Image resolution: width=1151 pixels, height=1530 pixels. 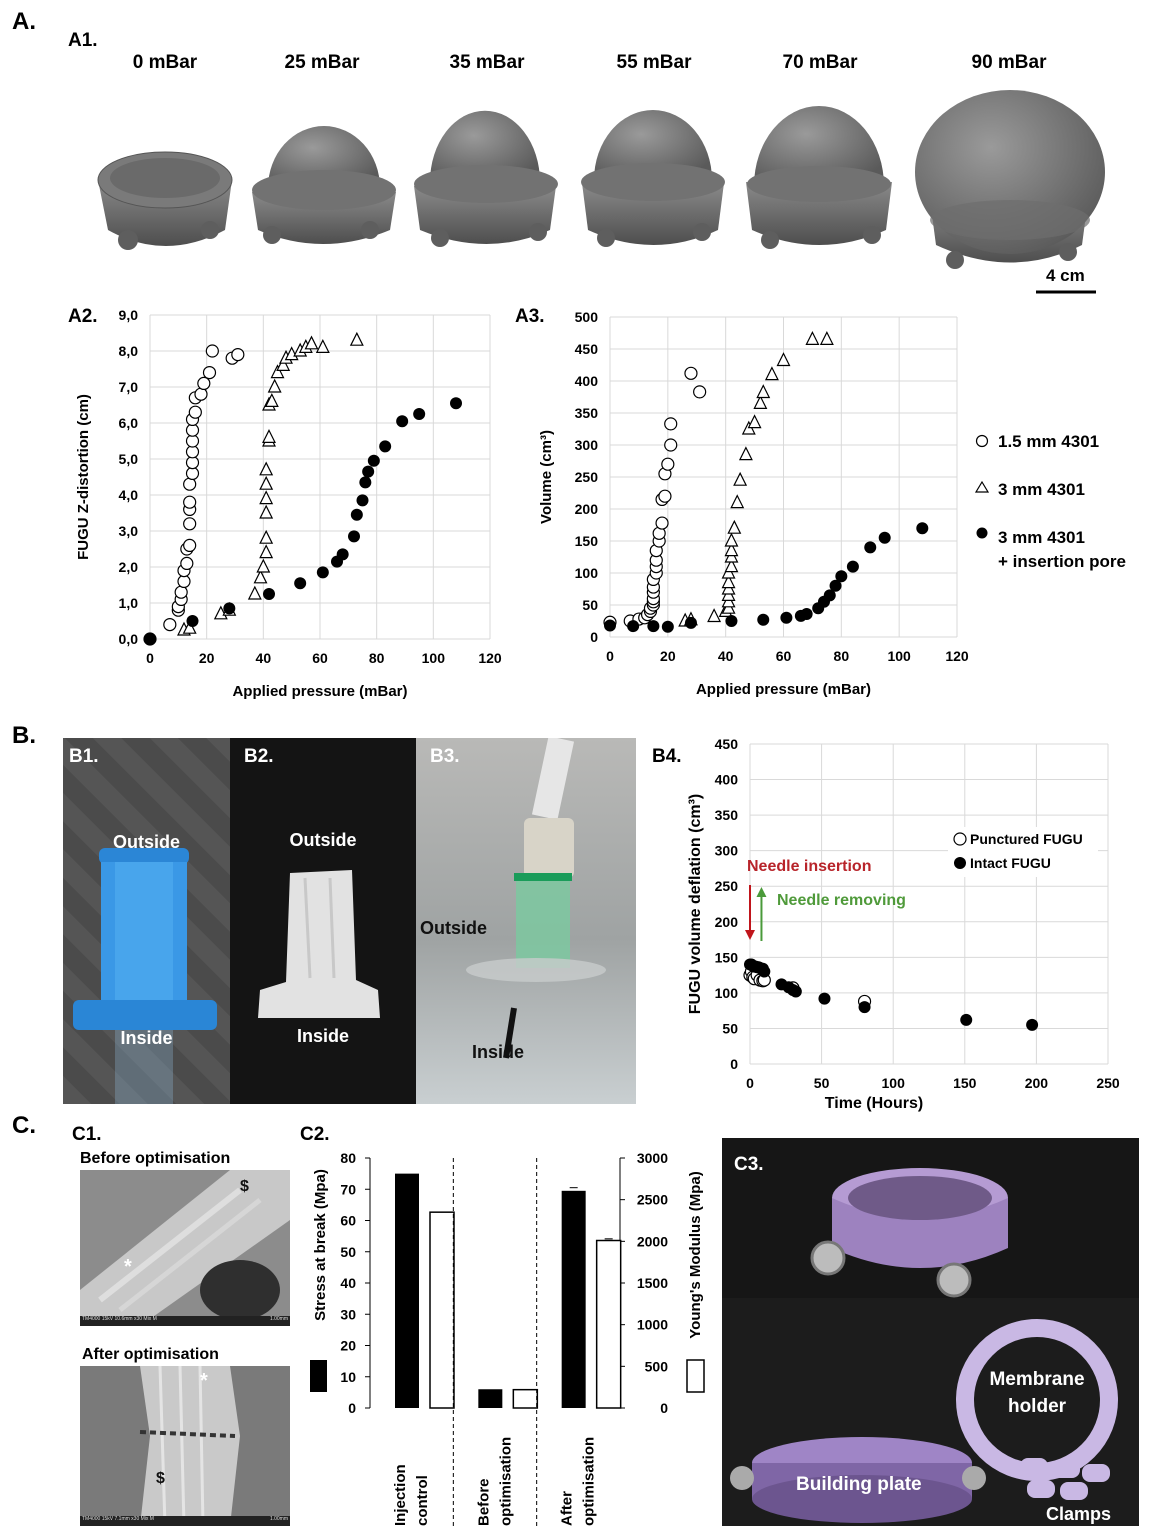 I want to click on fugu-renders, so click(x=601, y=192).